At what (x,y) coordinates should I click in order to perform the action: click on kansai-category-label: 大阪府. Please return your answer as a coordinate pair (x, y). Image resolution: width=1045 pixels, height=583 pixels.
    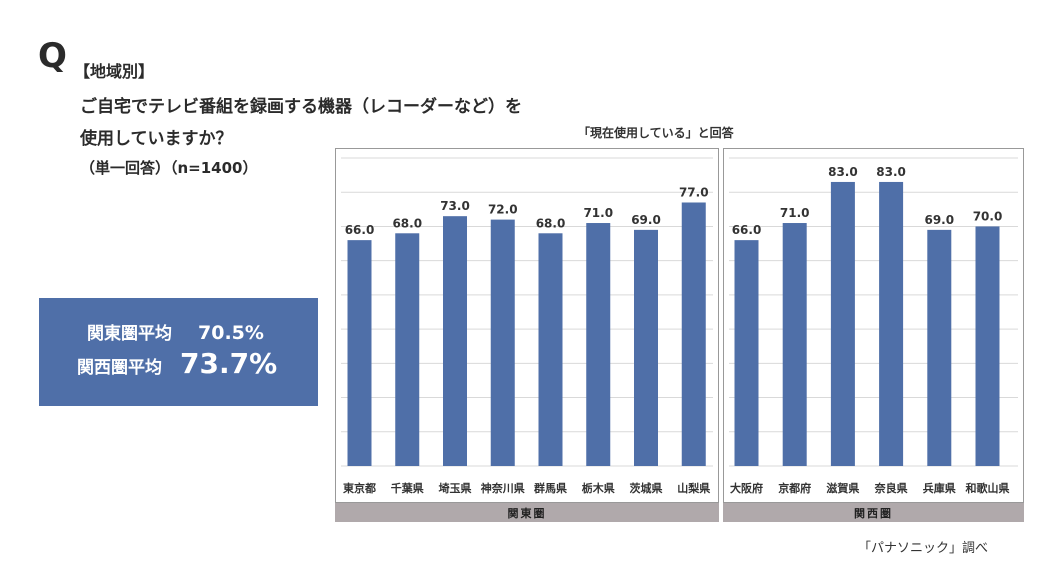
    Looking at the image, I should click on (746, 488).